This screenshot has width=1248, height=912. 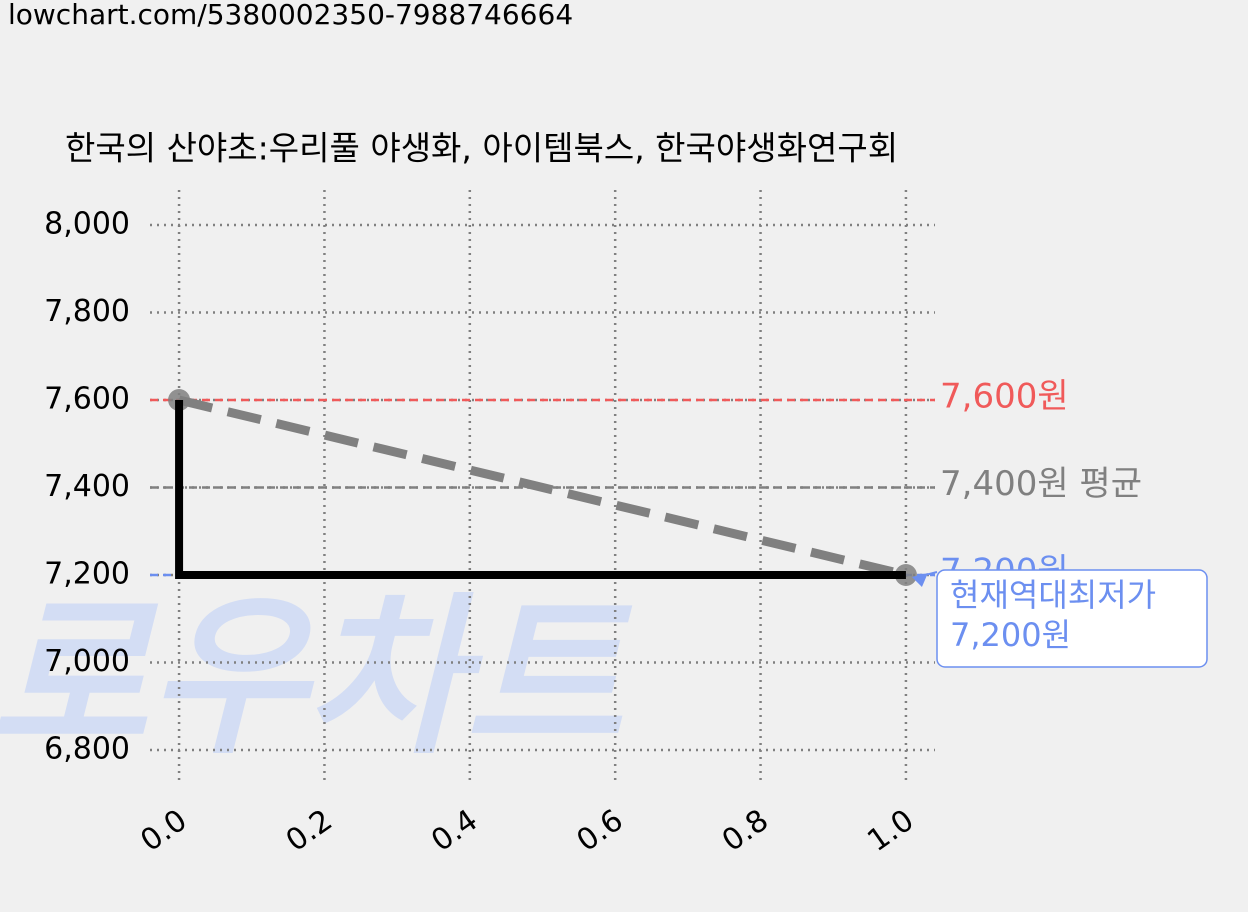 What do you see at coordinates (87, 399) in the screenshot?
I see `y-tick-label: 7,600` at bounding box center [87, 399].